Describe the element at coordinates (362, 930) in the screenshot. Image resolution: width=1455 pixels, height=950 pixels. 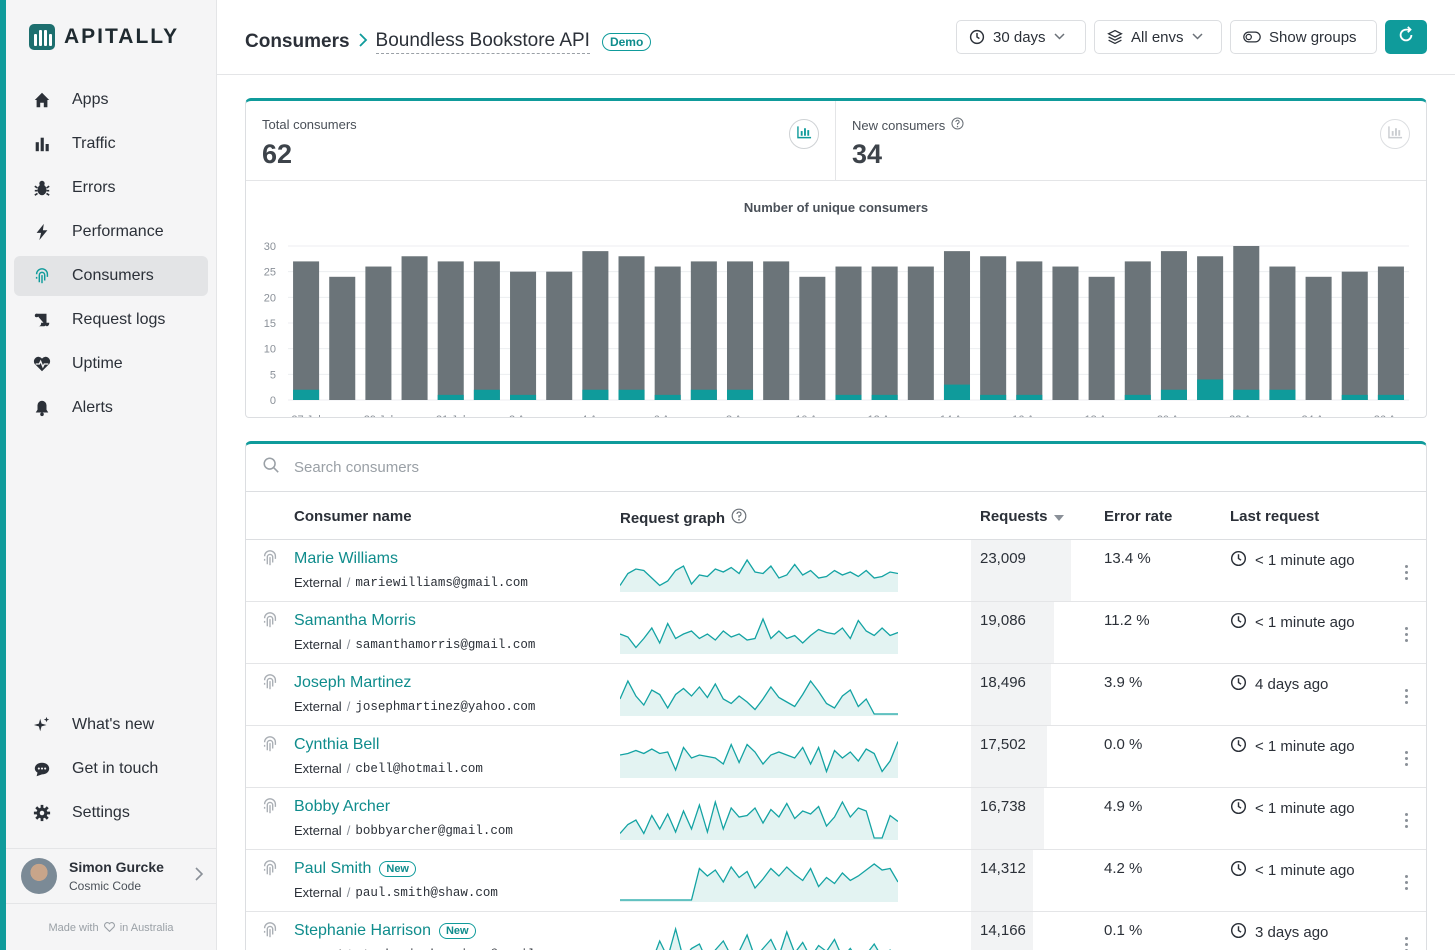
I see `consumer-name-link: Stephanie Harrison` at that location.